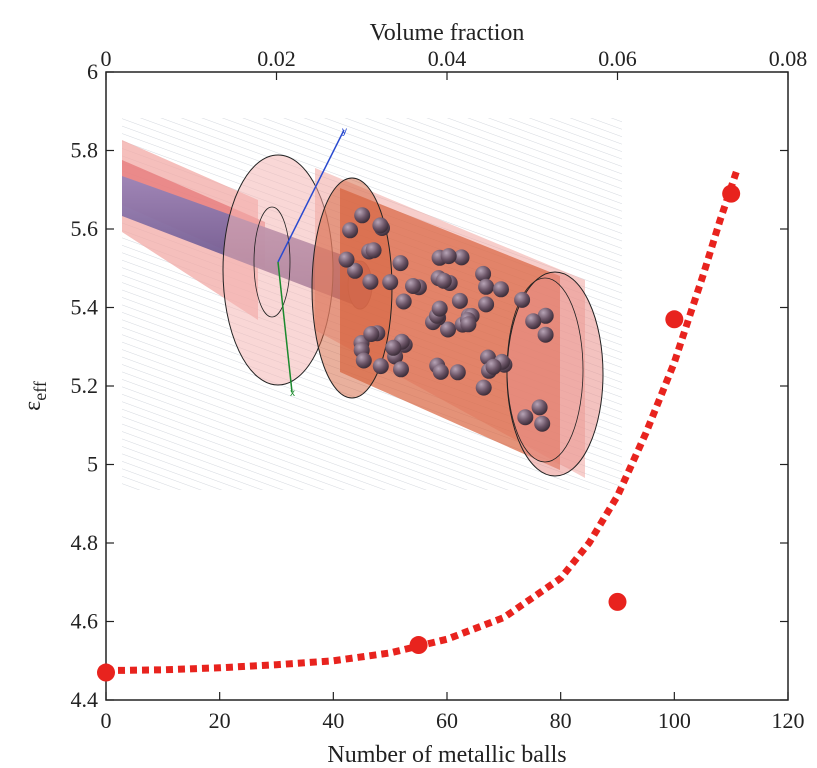 This screenshot has width=817, height=768. I want to click on axis-arrow-z, so click(285, 327).